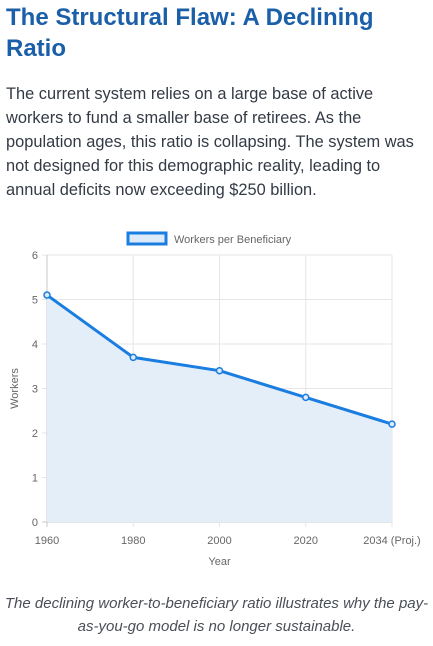  Describe the element at coordinates (35, 256) in the screenshot. I see `y-tick-label: 6` at that location.